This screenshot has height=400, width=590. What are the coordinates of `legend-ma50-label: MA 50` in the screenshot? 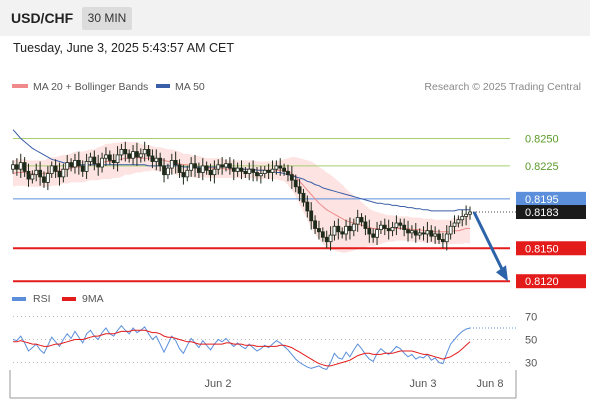 It's located at (190, 87).